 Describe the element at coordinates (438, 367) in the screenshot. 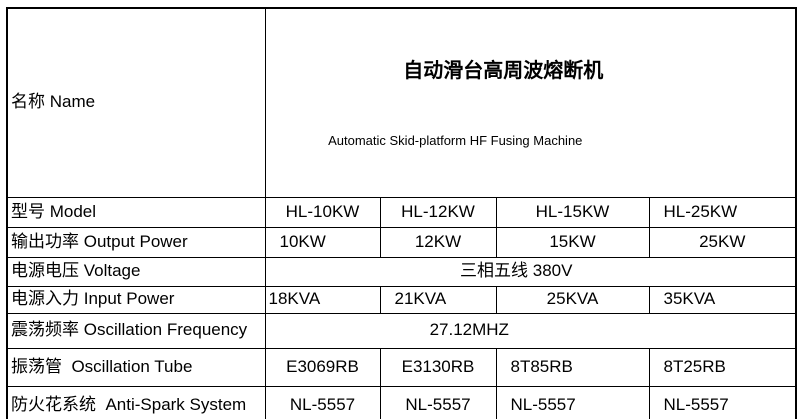

I see `cell-oscillation-tube-2: E3130RB` at that location.